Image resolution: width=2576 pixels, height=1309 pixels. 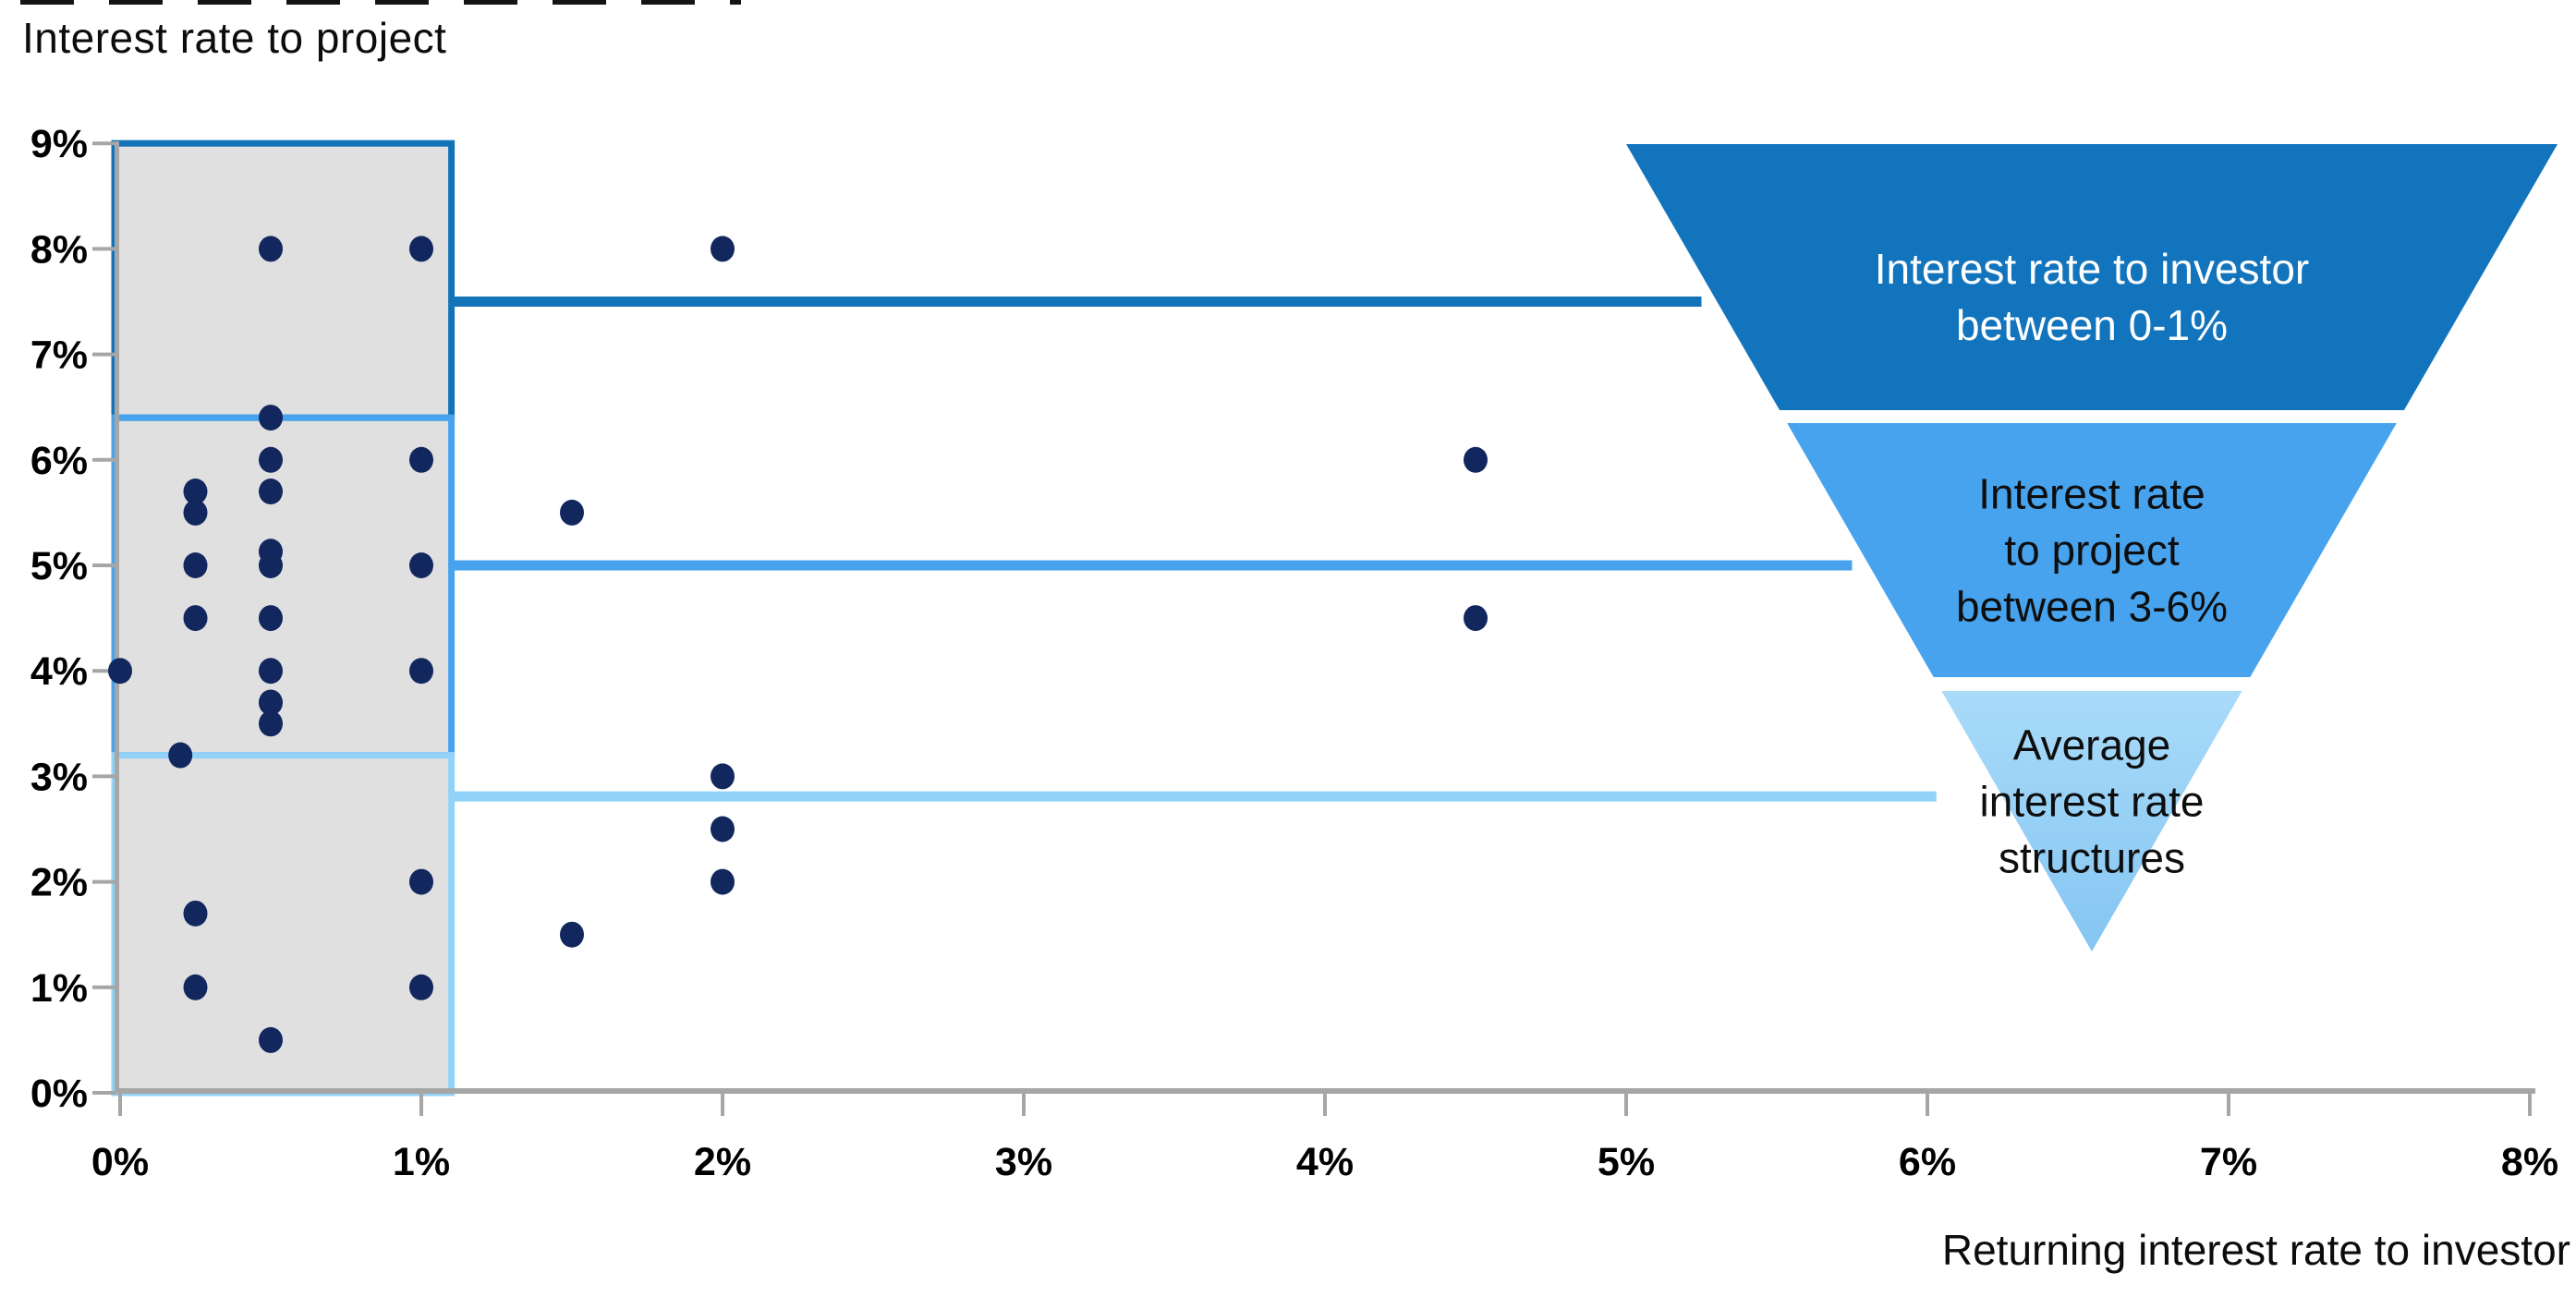 I want to click on x-tick-label: 5%, so click(x=1626, y=1162).